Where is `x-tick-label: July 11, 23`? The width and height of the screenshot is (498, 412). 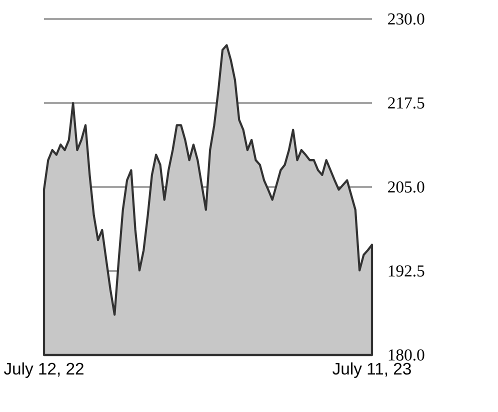
x-tick-label: July 11, 23 is located at coordinates (371, 370).